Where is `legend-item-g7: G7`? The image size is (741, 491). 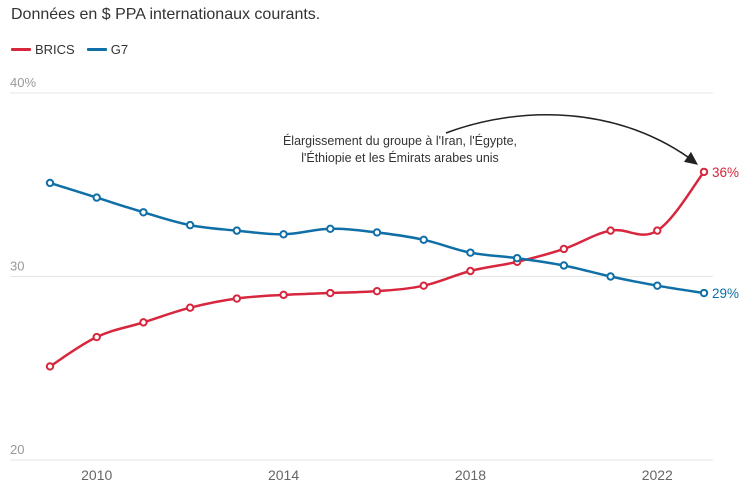 legend-item-g7: G7 is located at coordinates (107, 49).